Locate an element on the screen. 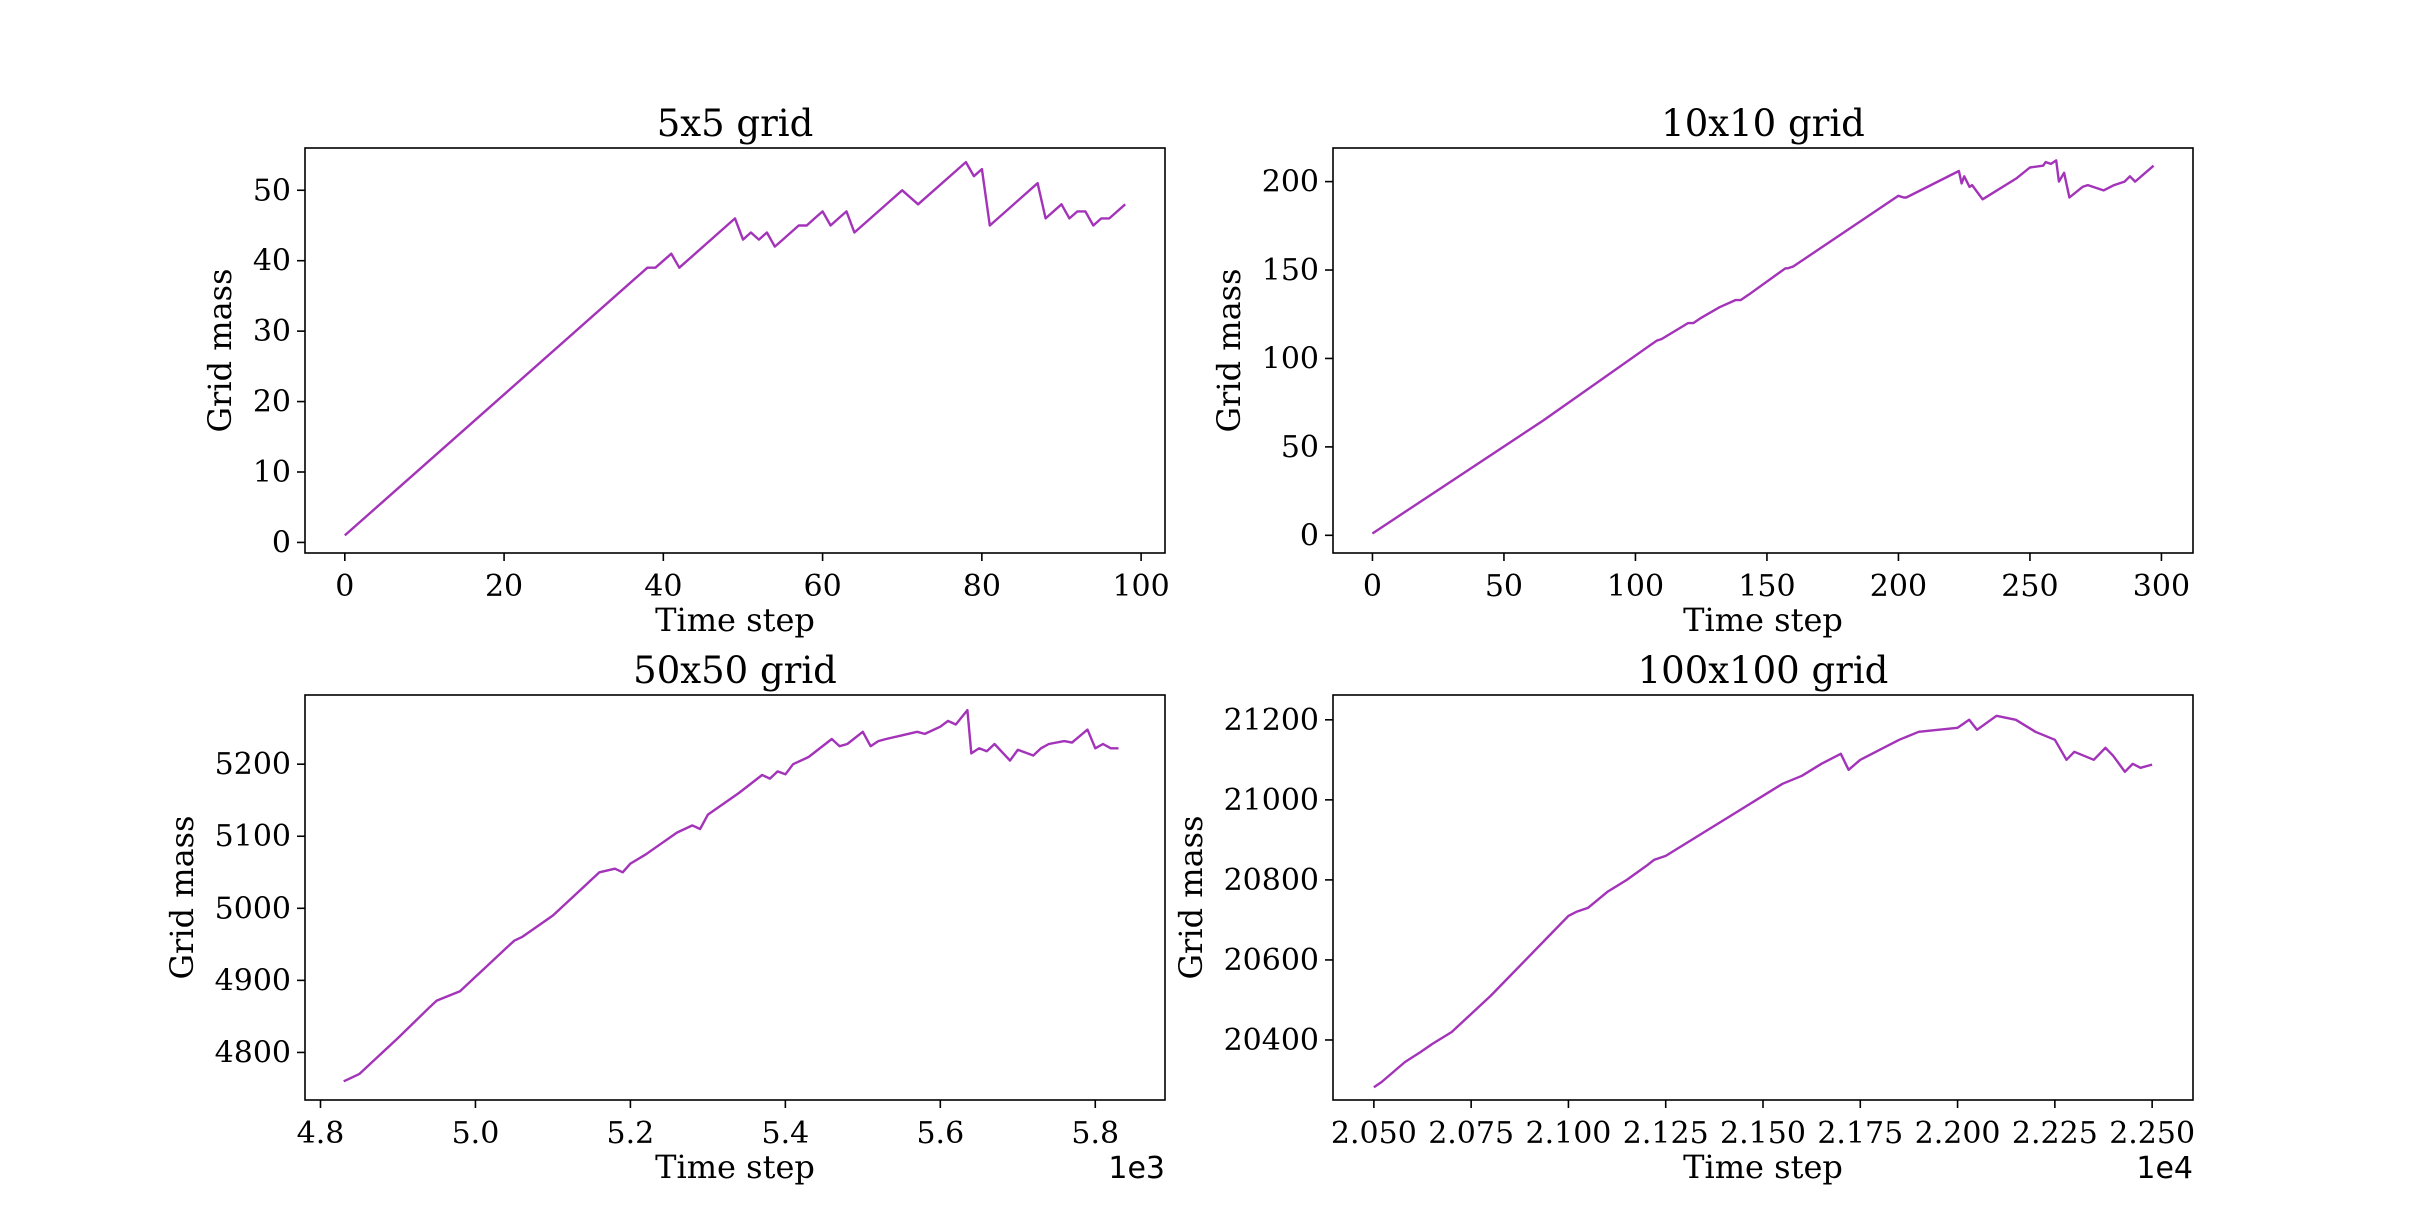  x-tick-label: 300 is located at coordinates (2161, 586).